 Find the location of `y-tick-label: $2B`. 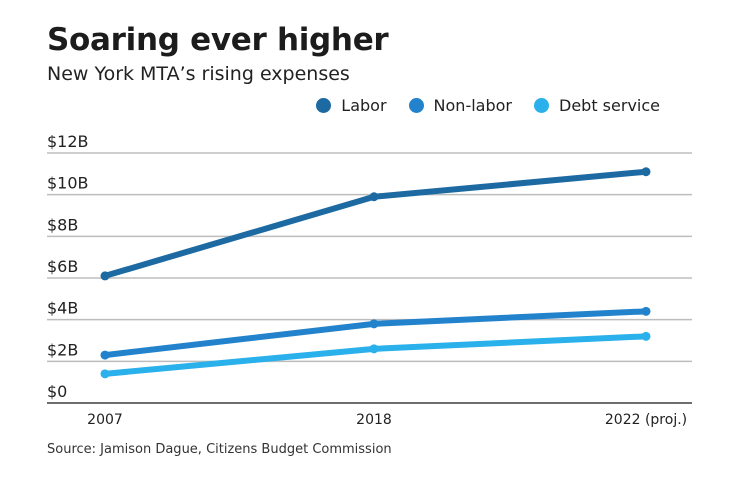

y-tick-label: $2B is located at coordinates (62, 349).